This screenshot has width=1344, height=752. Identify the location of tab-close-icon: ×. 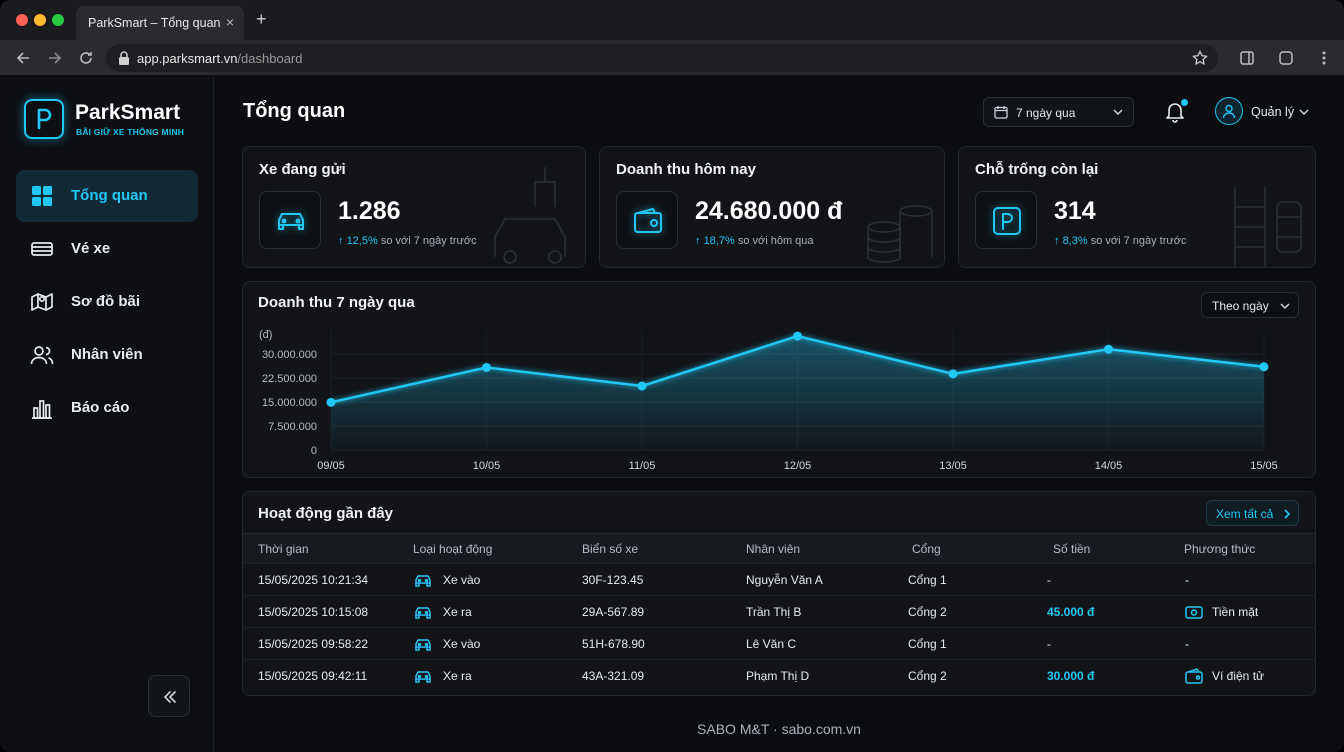
(229, 22).